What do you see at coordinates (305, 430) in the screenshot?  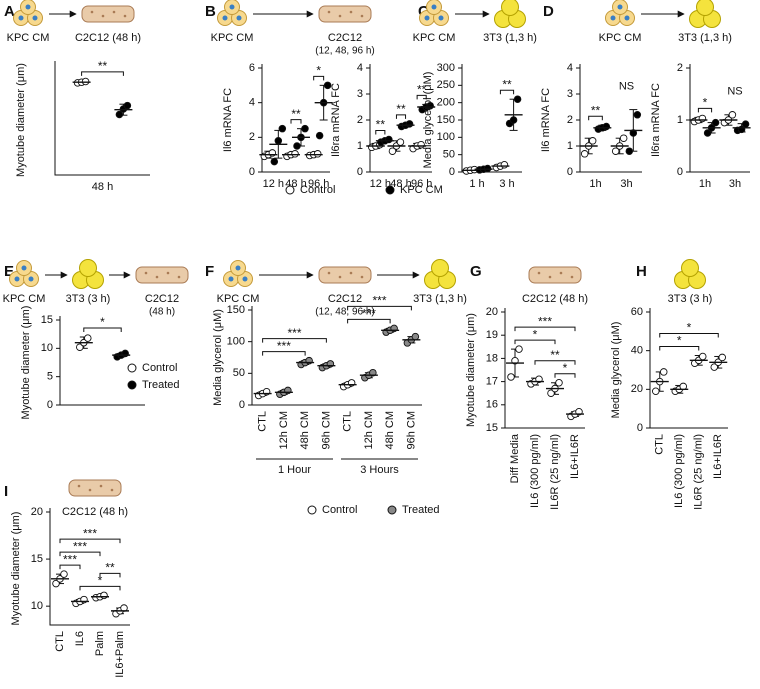 I see `x-tick-label: 48h CM` at bounding box center [305, 430].